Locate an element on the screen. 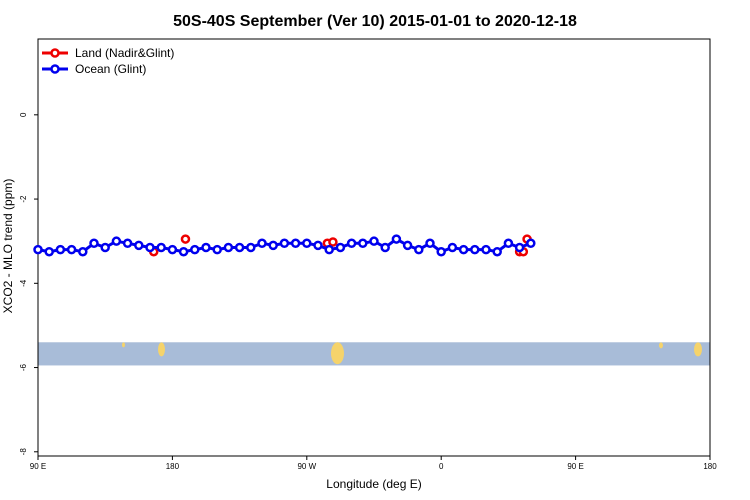 Image resolution: width=750 pixels, height=500 pixels. y-tick-label: -6 is located at coordinates (23, 367).